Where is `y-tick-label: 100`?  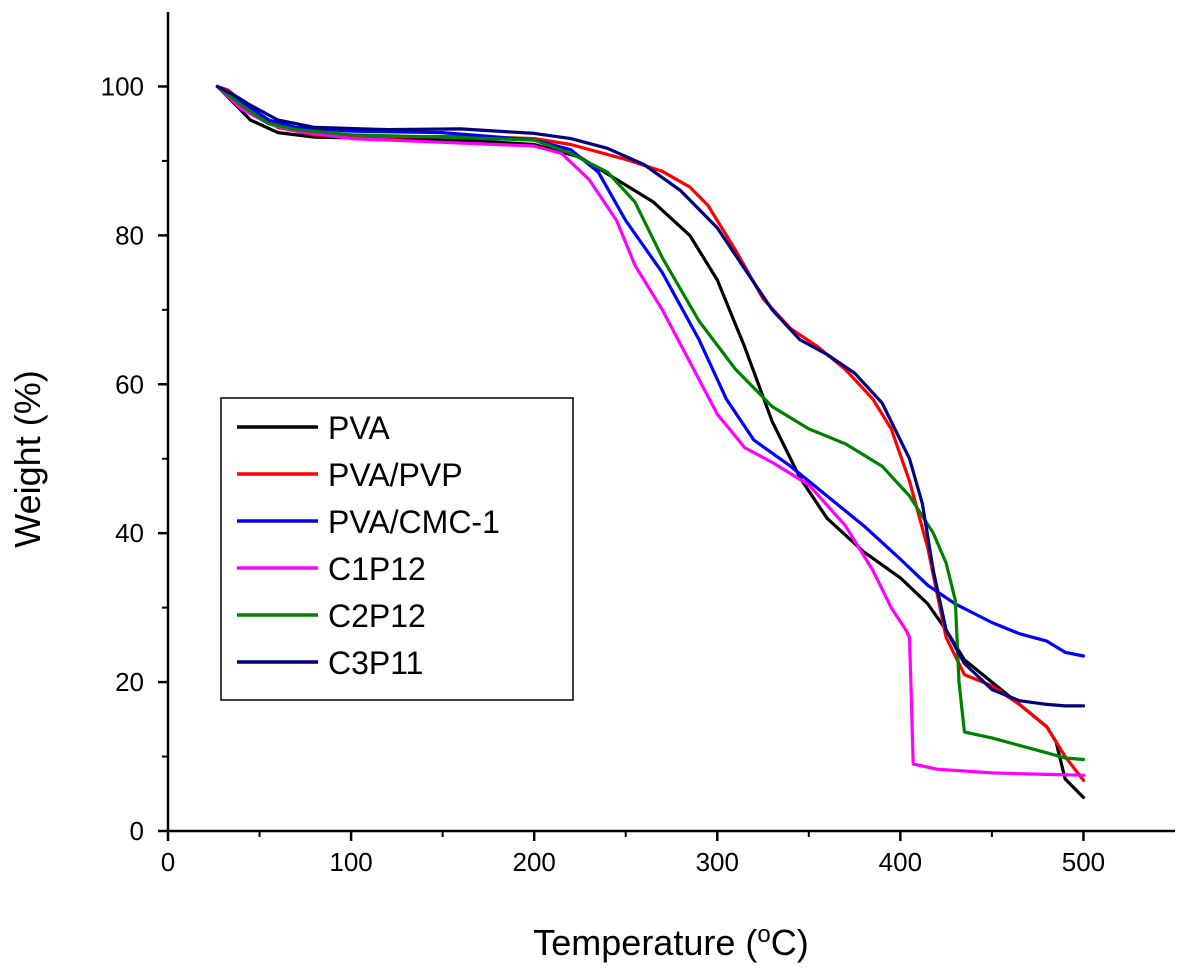 y-tick-label: 100 is located at coordinates (122, 86).